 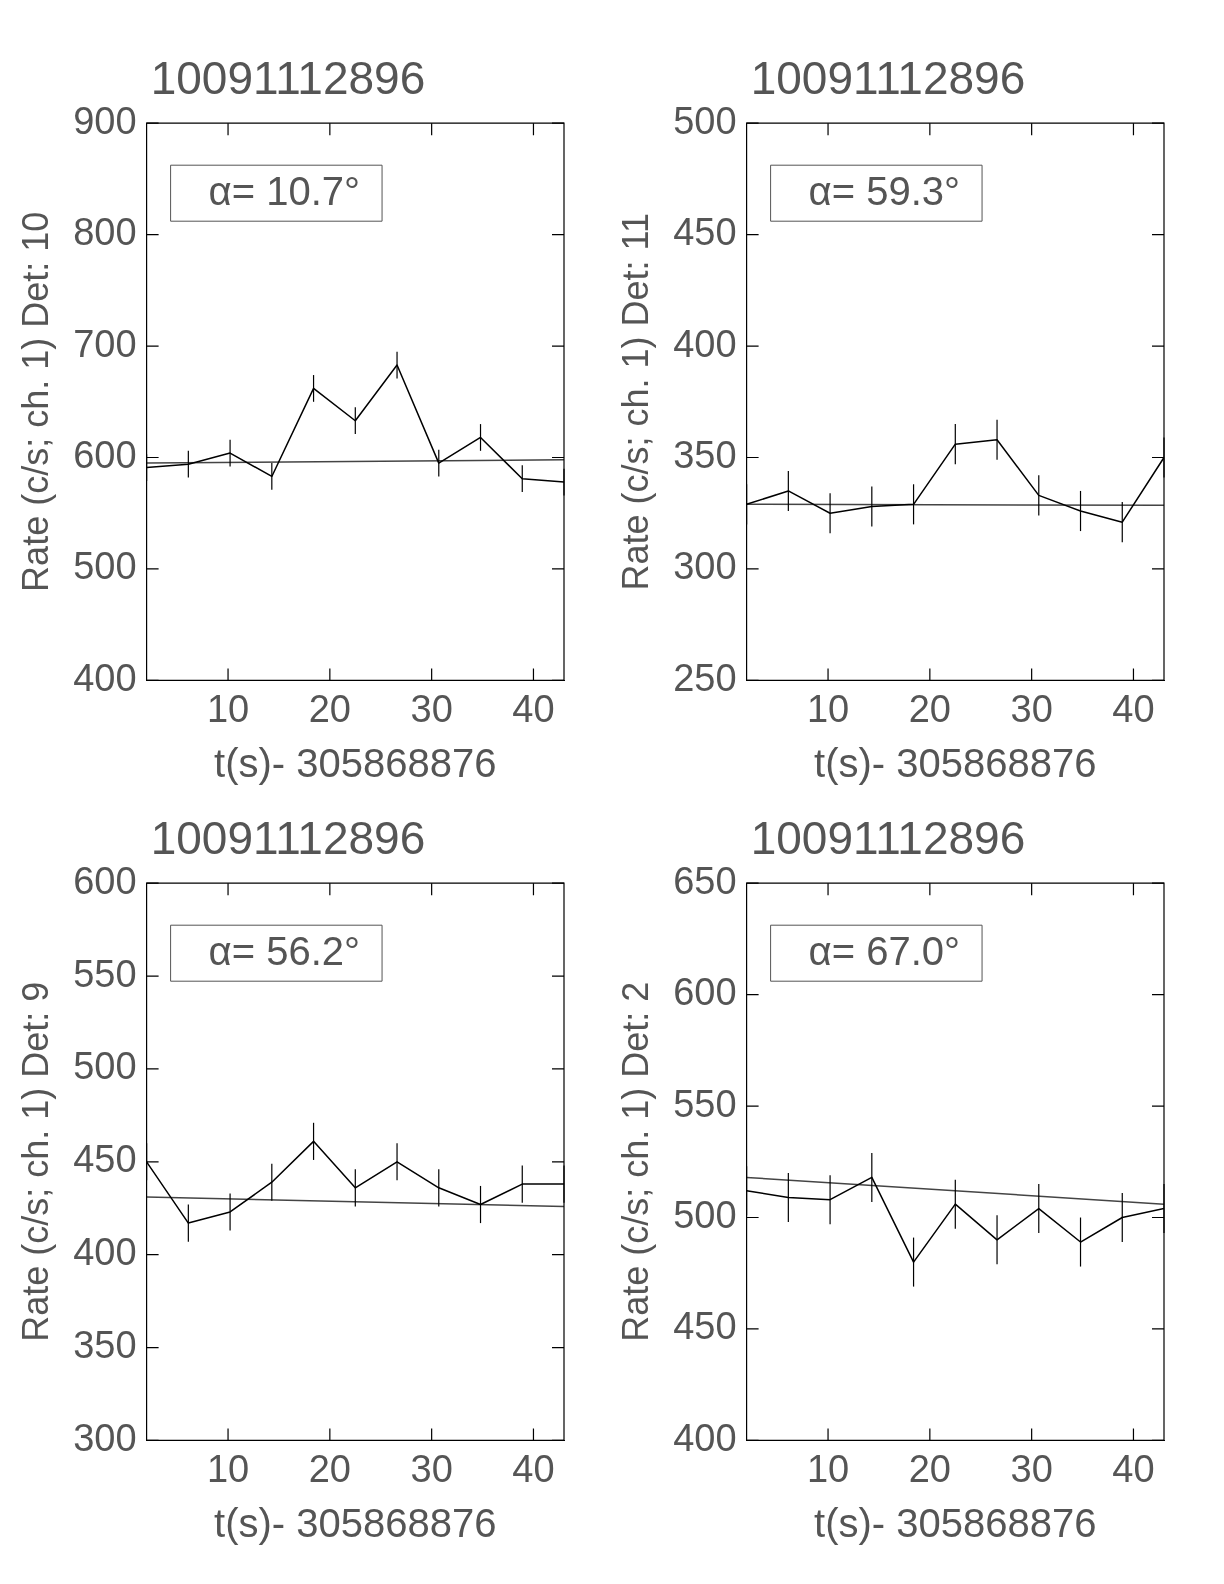 What do you see at coordinates (884, 191) in the screenshot?
I see `annotation: α= 59.3°` at bounding box center [884, 191].